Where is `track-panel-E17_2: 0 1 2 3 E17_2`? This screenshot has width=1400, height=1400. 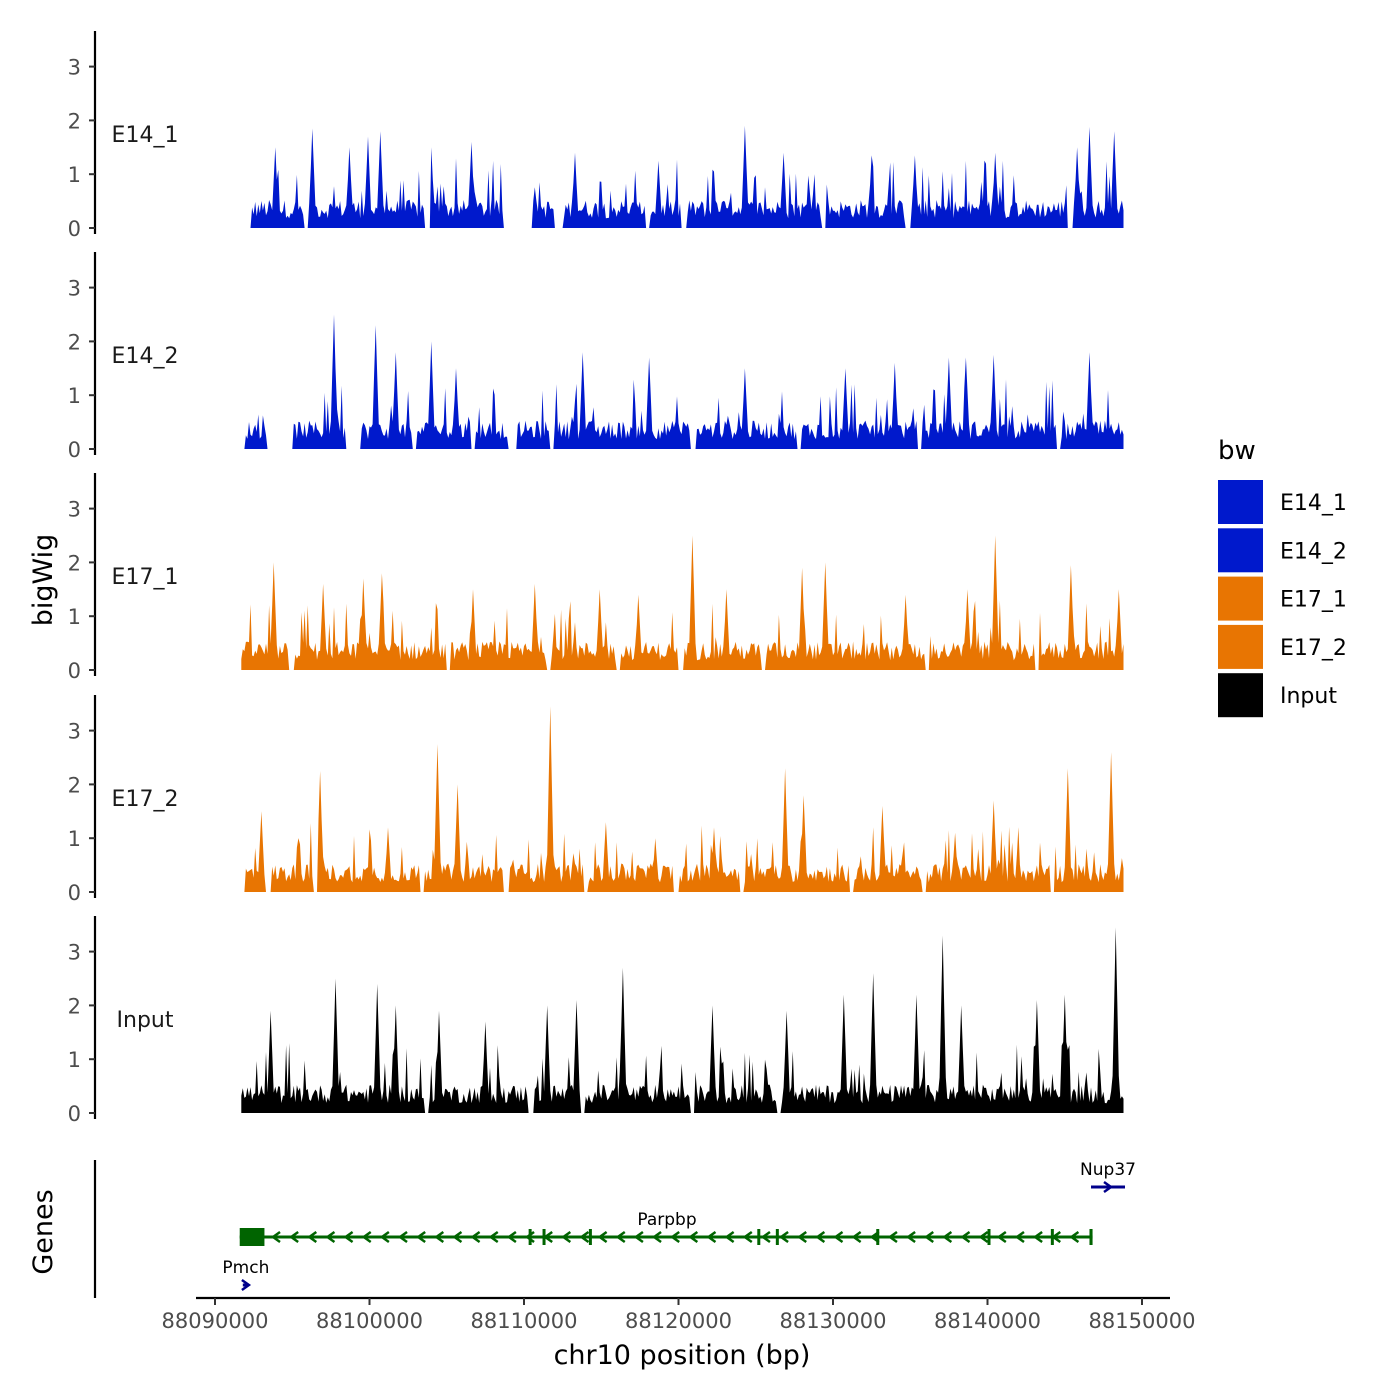
track-panel-E17_2: 0 1 2 3 E17_2 is located at coordinates (596, 800).